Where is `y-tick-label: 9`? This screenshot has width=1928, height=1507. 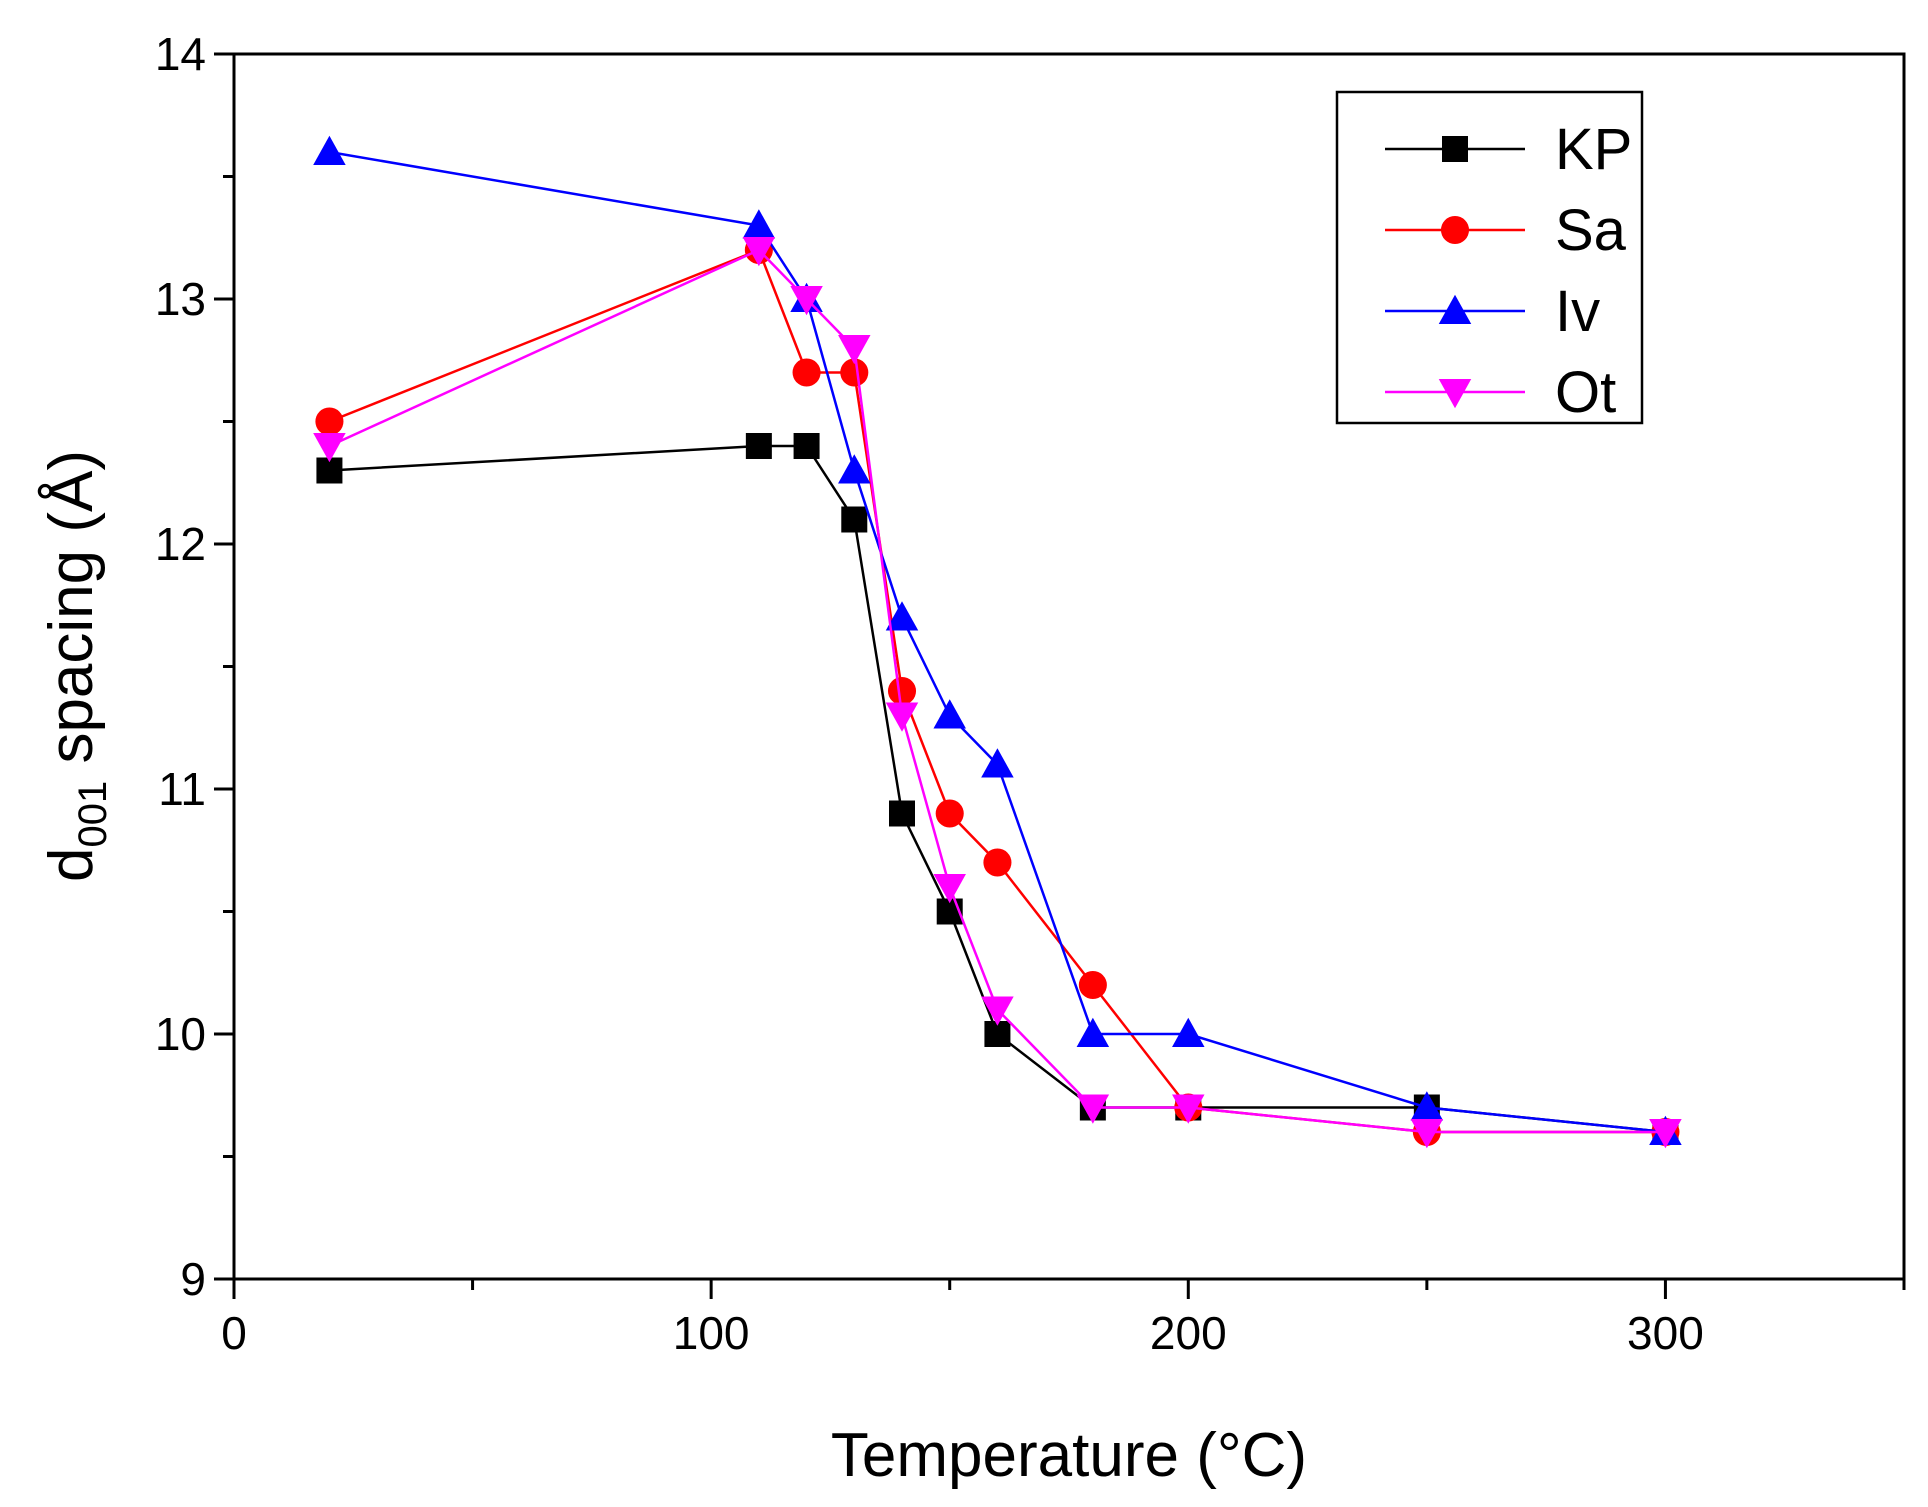
y-tick-label: 9 is located at coordinates (193, 1279).